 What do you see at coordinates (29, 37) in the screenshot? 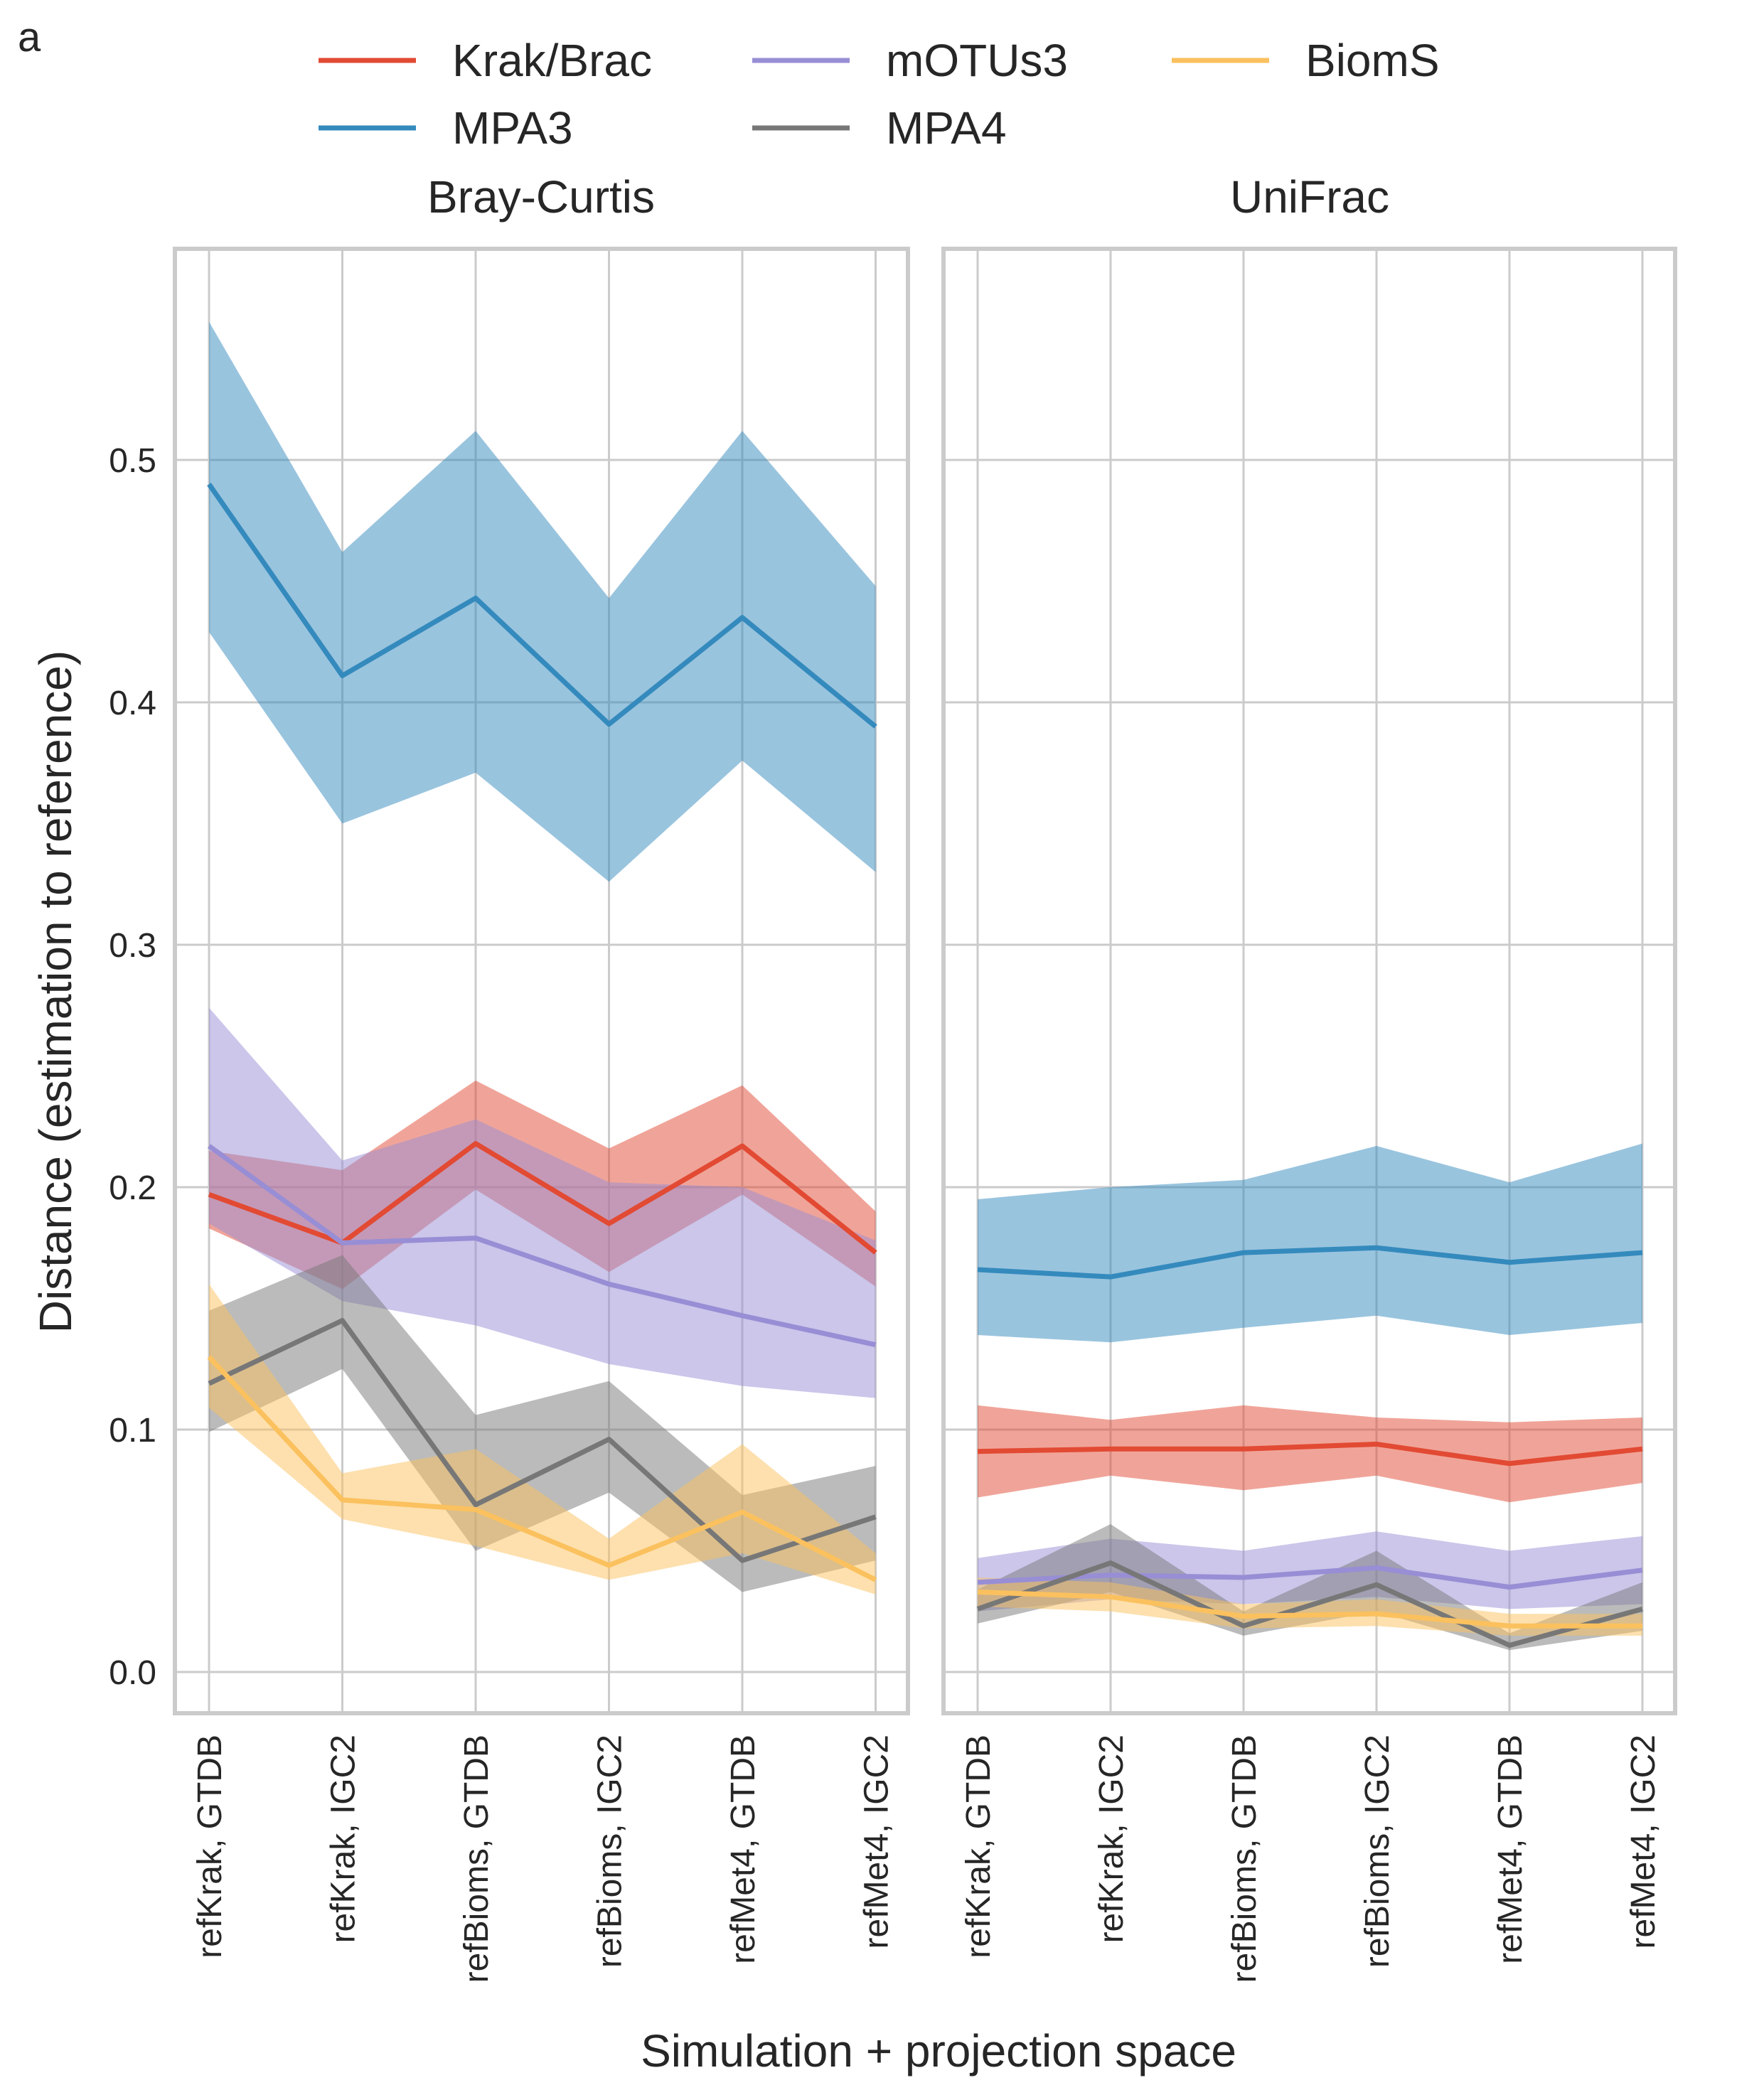
I see `figure-panel-label: a` at bounding box center [29, 37].